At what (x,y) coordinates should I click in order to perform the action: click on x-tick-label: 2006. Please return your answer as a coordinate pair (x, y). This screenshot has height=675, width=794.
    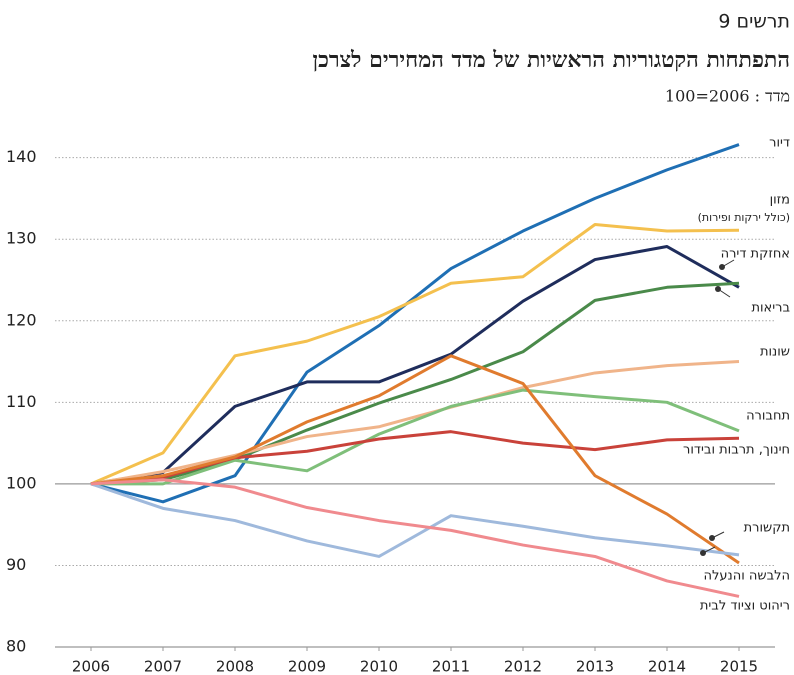
    Looking at the image, I should click on (91, 666).